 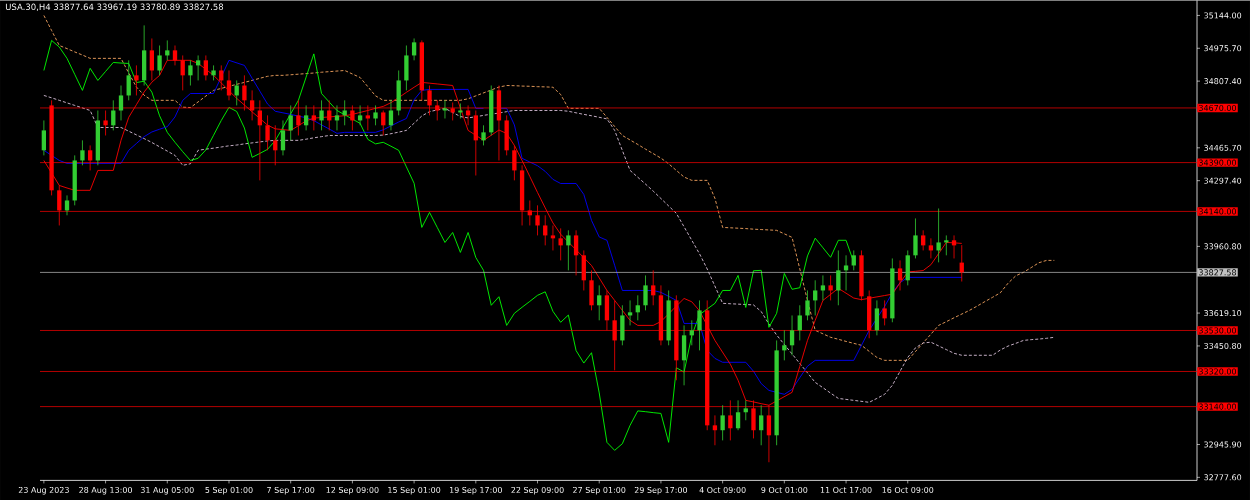 I want to click on x-tick-label: 15 Sep 01:00, so click(x=414, y=490).